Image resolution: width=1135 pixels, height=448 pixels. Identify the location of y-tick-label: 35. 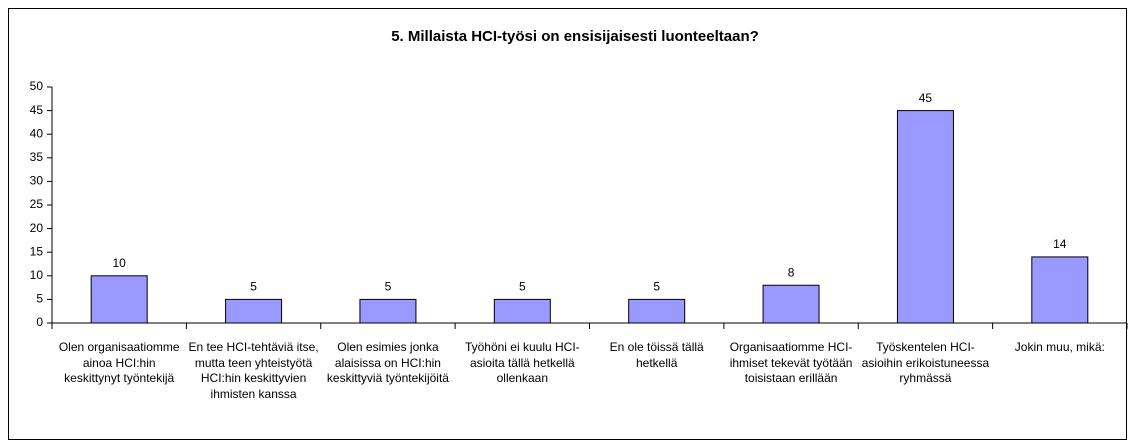
(37, 157).